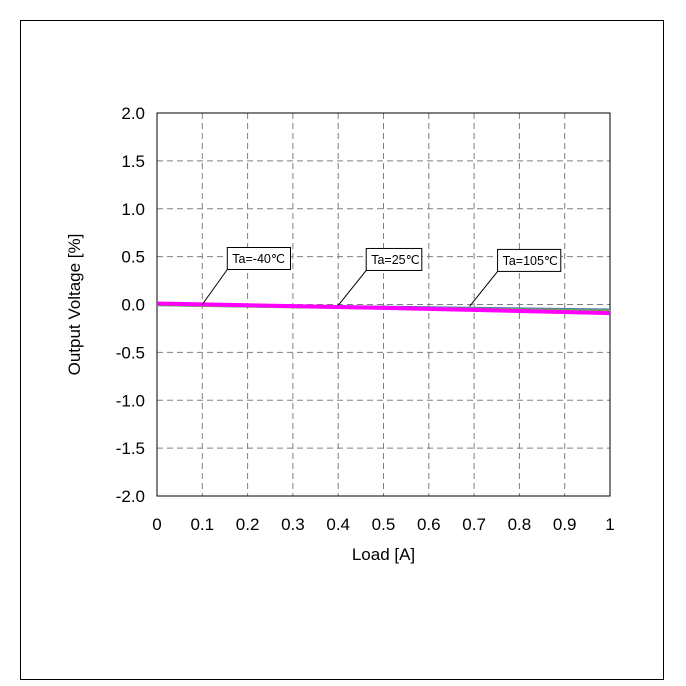 The width and height of the screenshot is (686, 686). What do you see at coordinates (202, 524) in the screenshot?
I see `x-tick-label: 0.1` at bounding box center [202, 524].